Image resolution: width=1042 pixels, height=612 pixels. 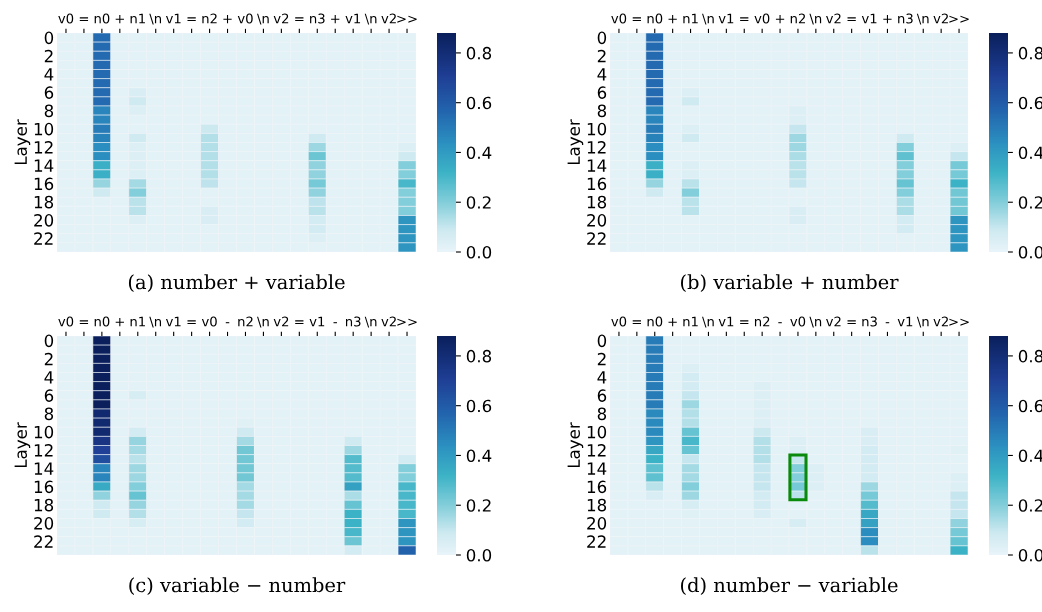 I want to click on x-axis-title: (b) variable + number, so click(x=790, y=283).